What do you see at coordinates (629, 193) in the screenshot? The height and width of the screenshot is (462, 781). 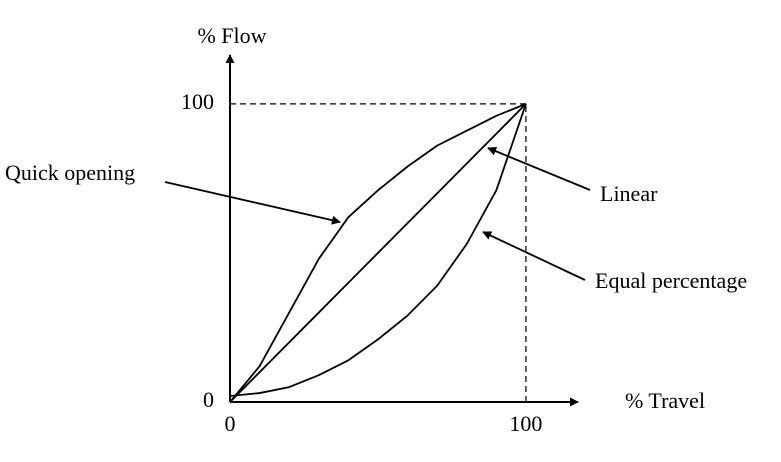 I see `series-label: Linear` at bounding box center [629, 193].